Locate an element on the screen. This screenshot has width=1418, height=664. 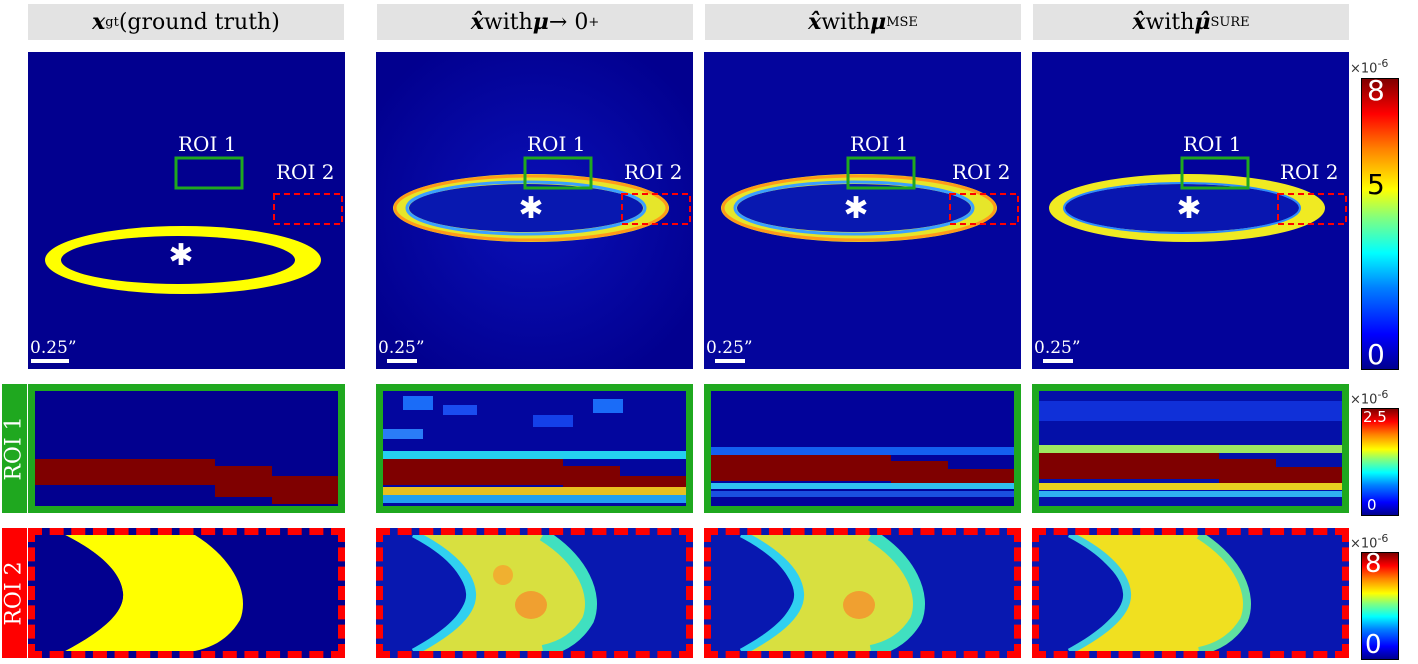
header-ground-truth: x gt (ground truth) is located at coordinates (186, 22).